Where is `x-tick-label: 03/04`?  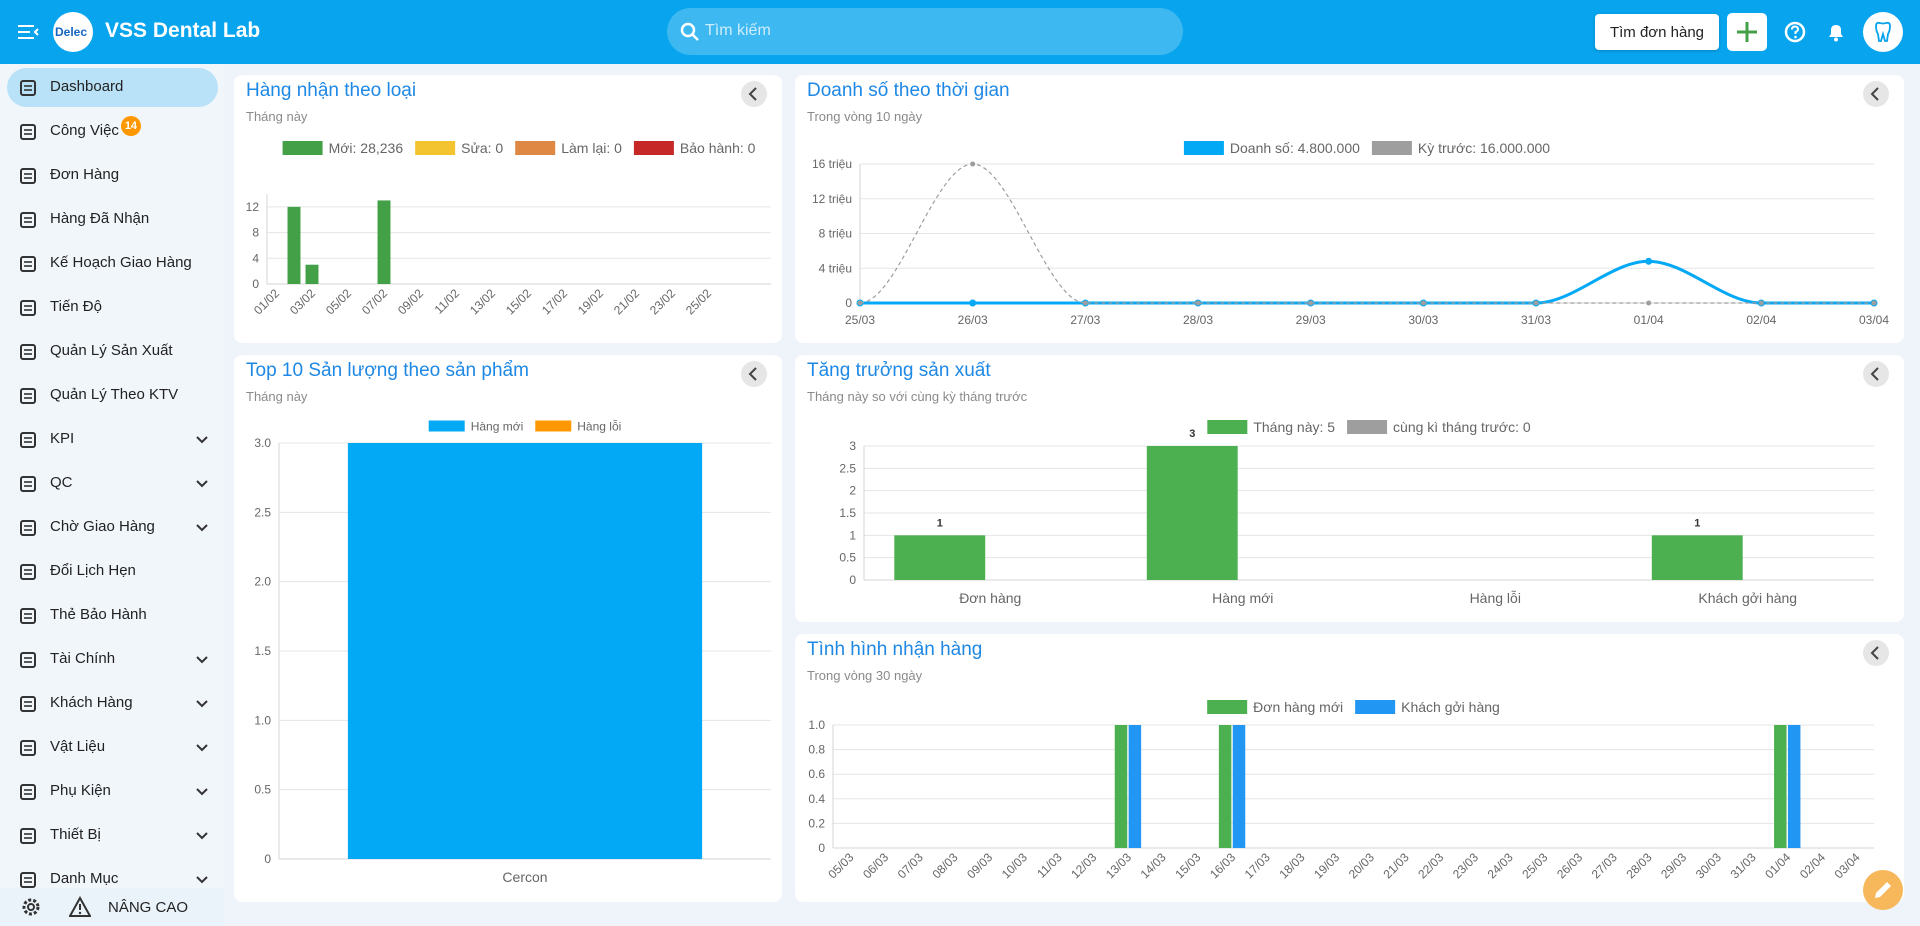
x-tick-label: 03/04 is located at coordinates (1847, 865).